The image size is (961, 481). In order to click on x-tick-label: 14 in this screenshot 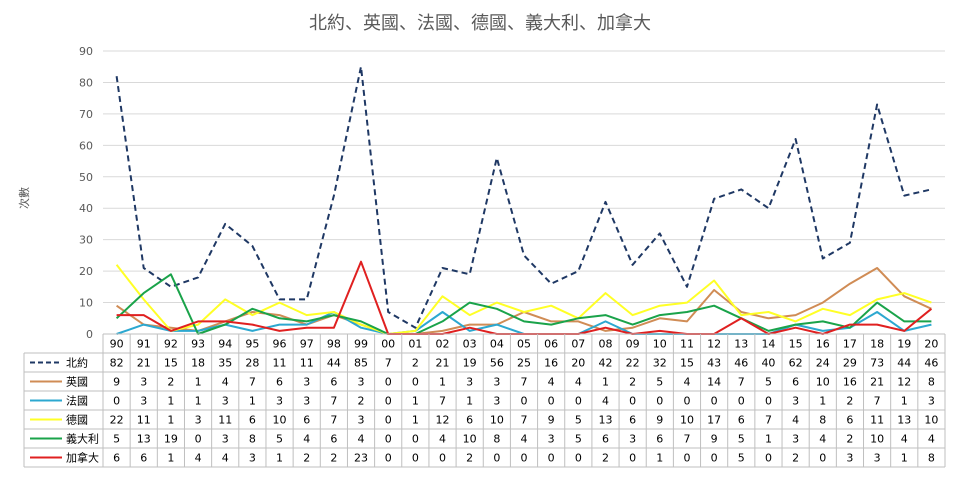, I will do `click(768, 344)`.